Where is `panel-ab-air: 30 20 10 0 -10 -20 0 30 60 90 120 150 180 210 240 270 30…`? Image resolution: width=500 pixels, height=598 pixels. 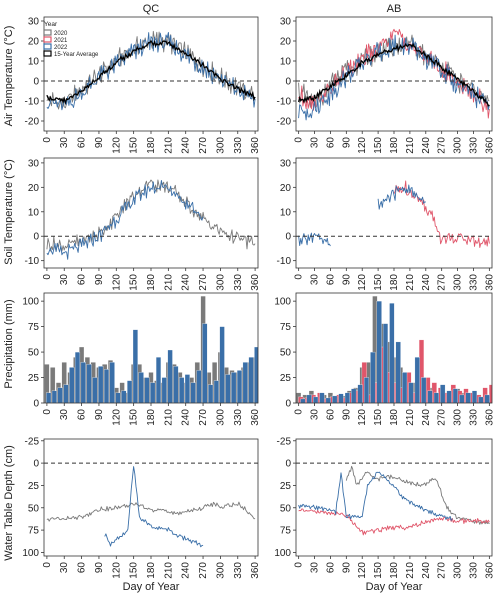
panel-ab-air: 30 20 10 0 -10 -20 0 30 60 90 120 150 180 210 240 270 30… is located at coordinates (386, 85).